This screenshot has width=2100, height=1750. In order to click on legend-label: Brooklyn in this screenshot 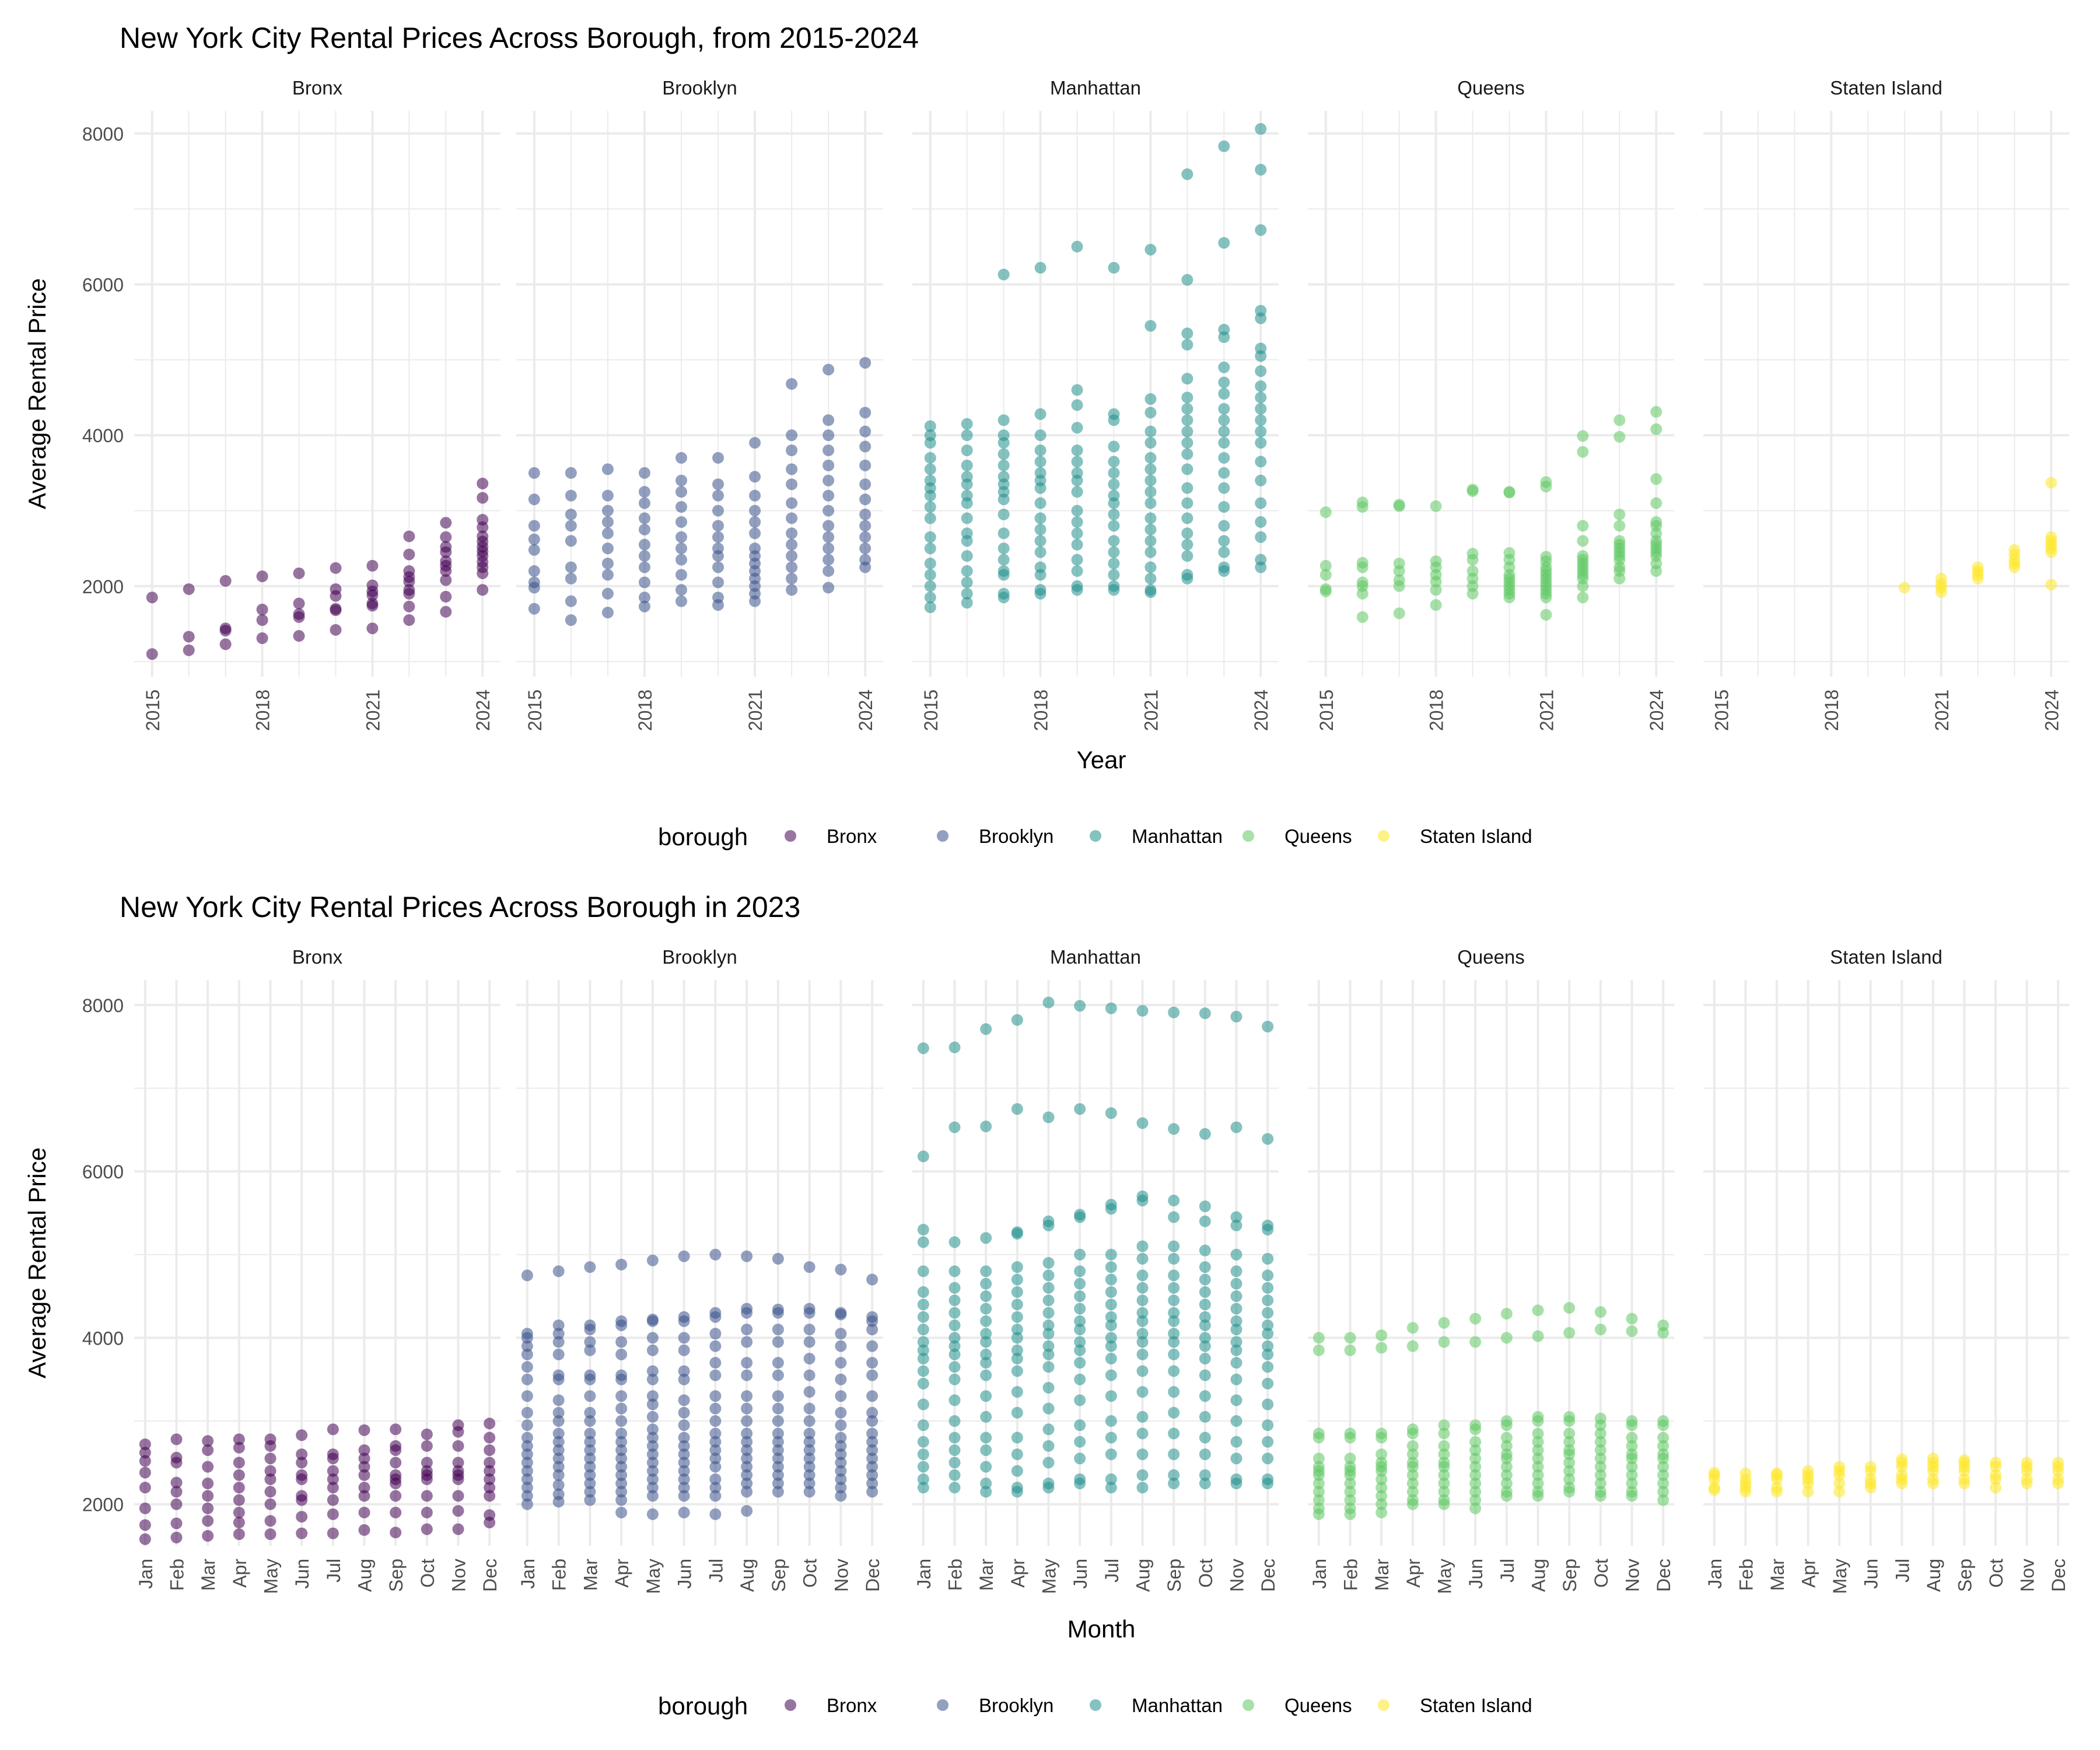, I will do `click(1016, 836)`.